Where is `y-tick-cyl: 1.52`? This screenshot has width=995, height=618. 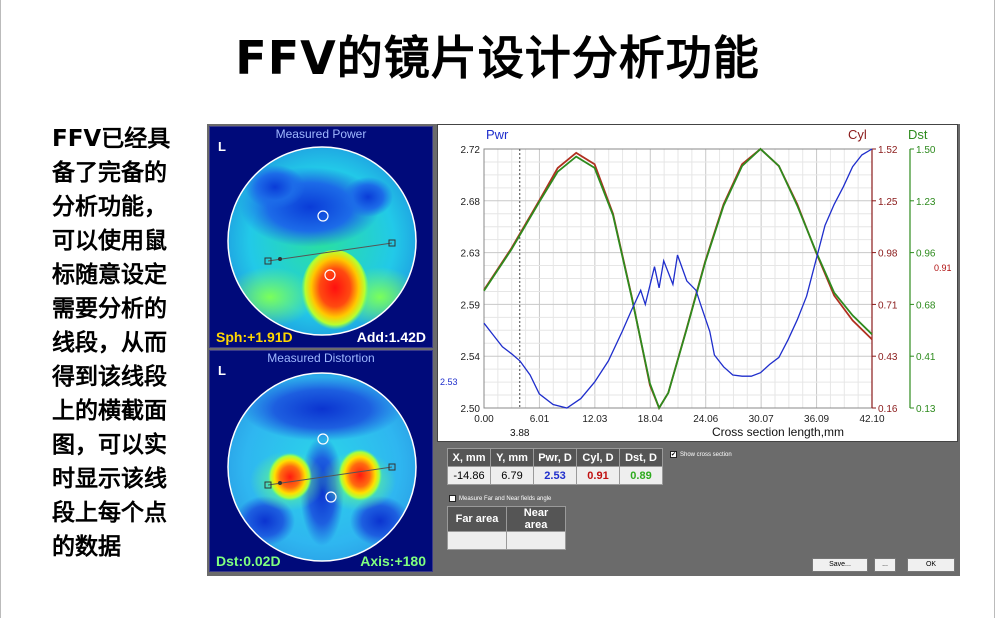 y-tick-cyl: 1.52 is located at coordinates (888, 150).